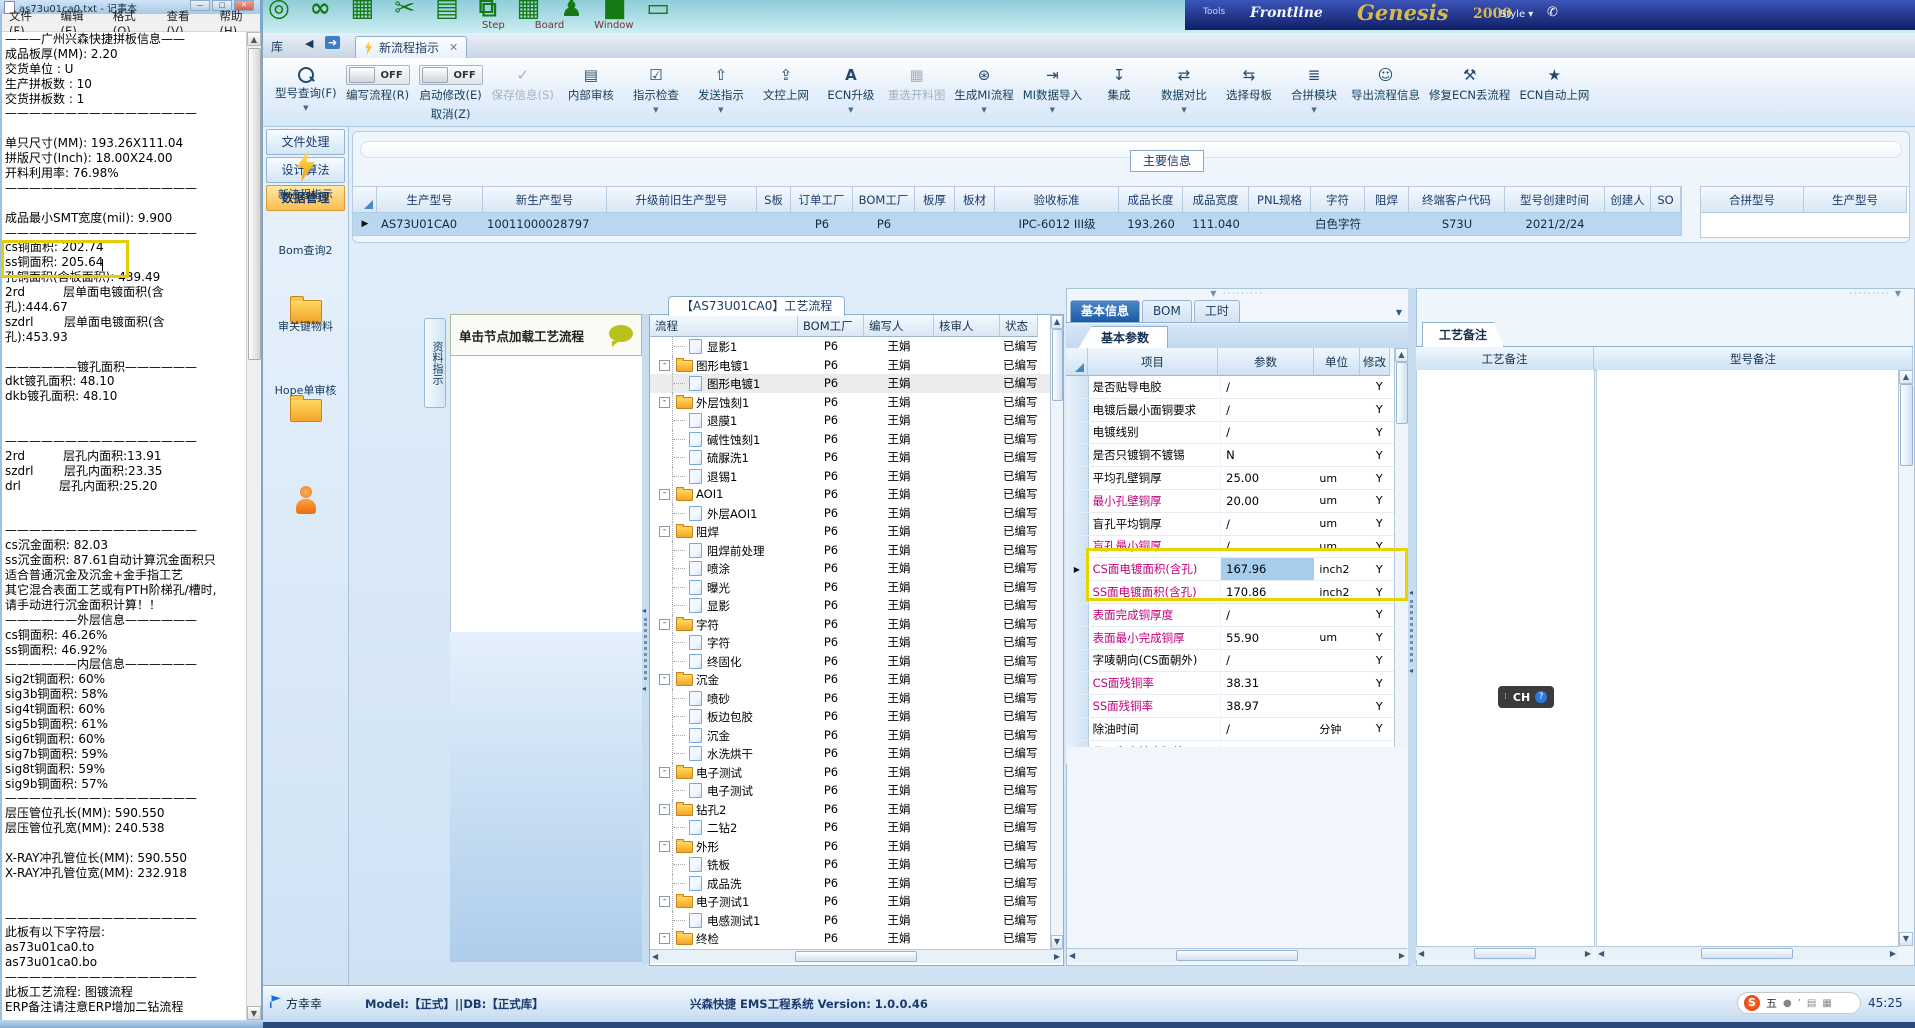 The height and width of the screenshot is (1028, 1915). Describe the element at coordinates (1230, 387) in the screenshot. I see `param-row: 是否贴导电胶 / Y` at that location.